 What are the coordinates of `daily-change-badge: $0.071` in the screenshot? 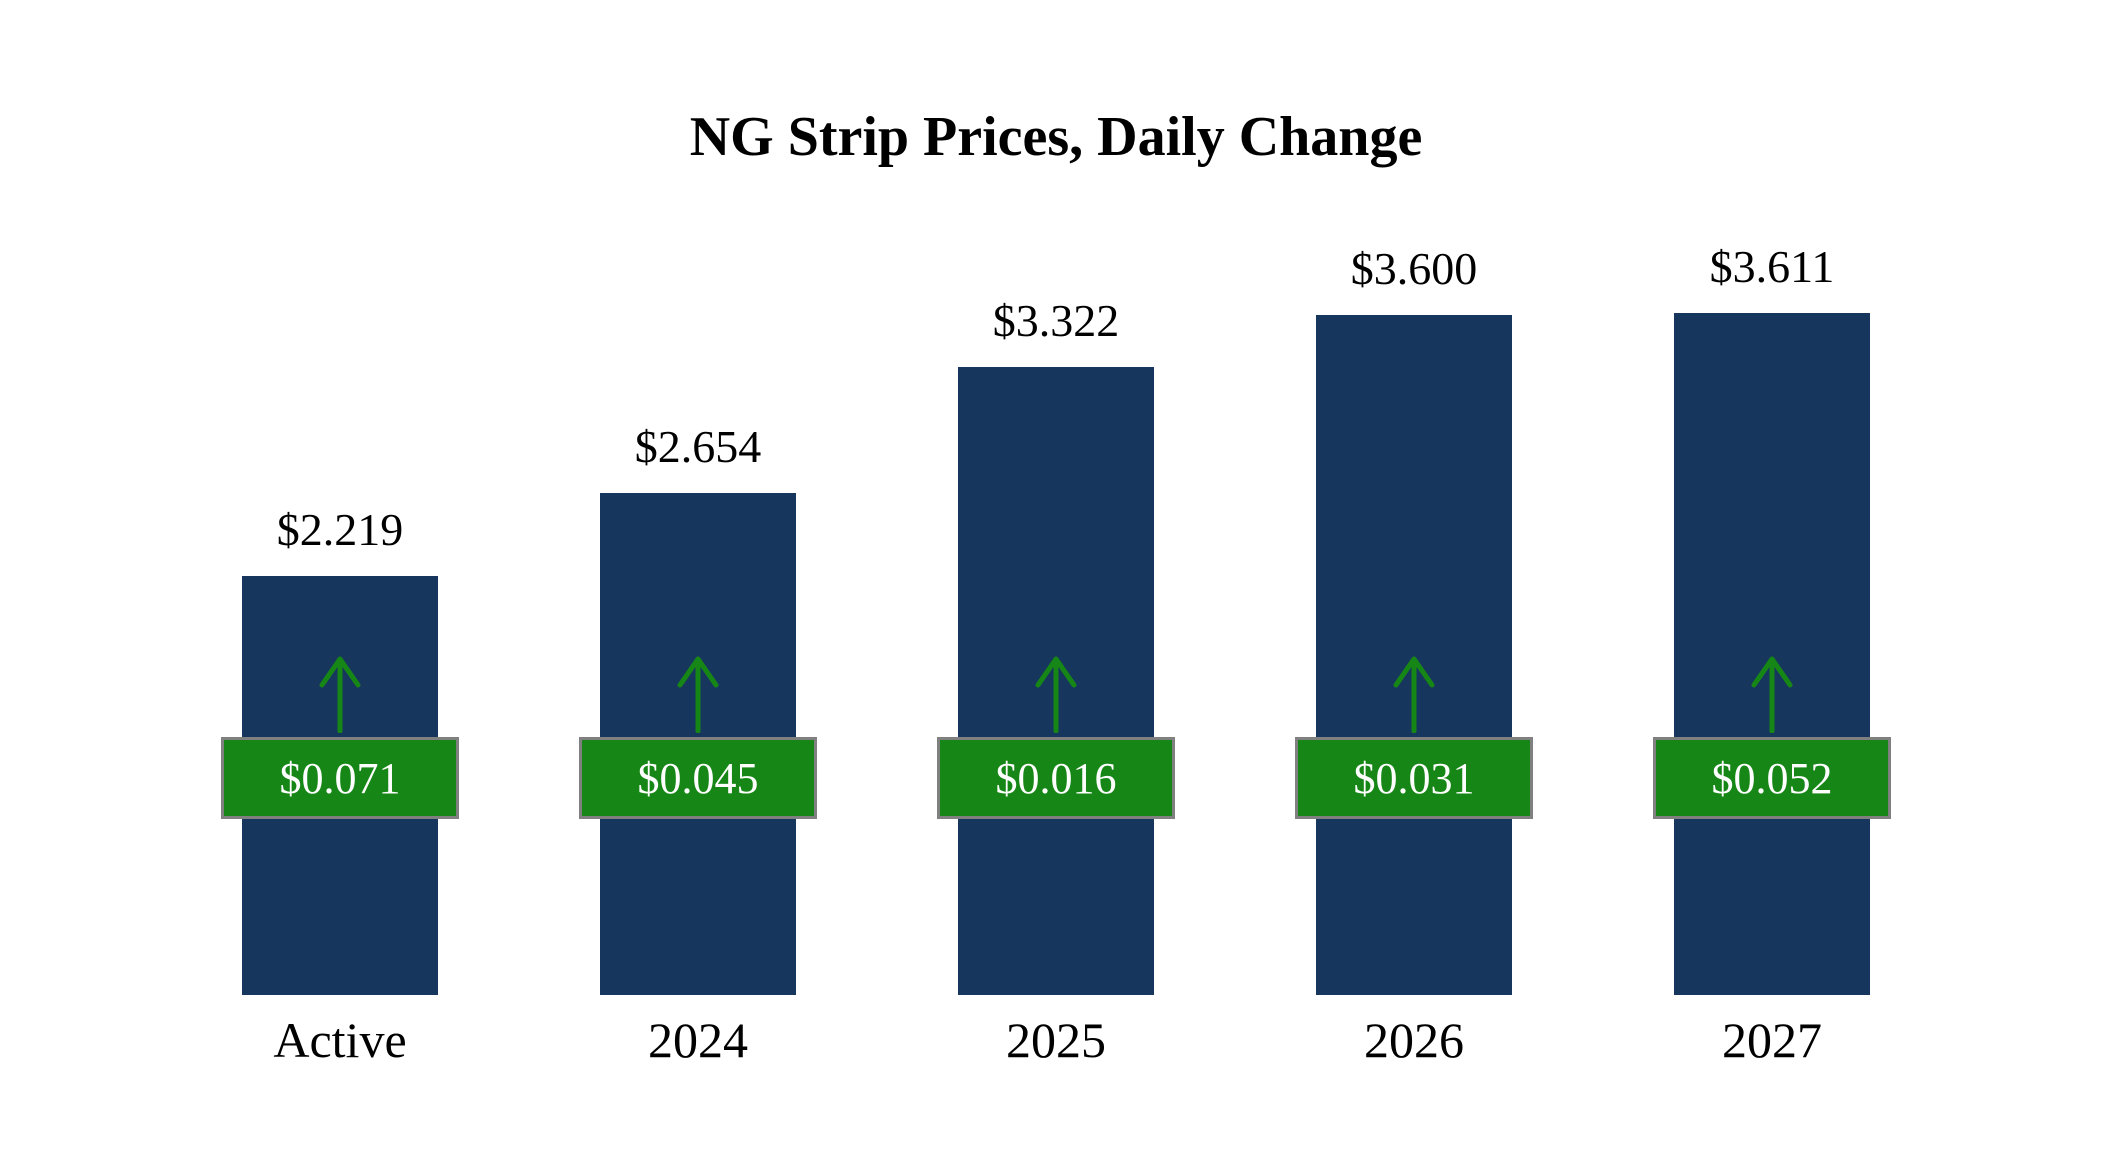 It's located at (340, 778).